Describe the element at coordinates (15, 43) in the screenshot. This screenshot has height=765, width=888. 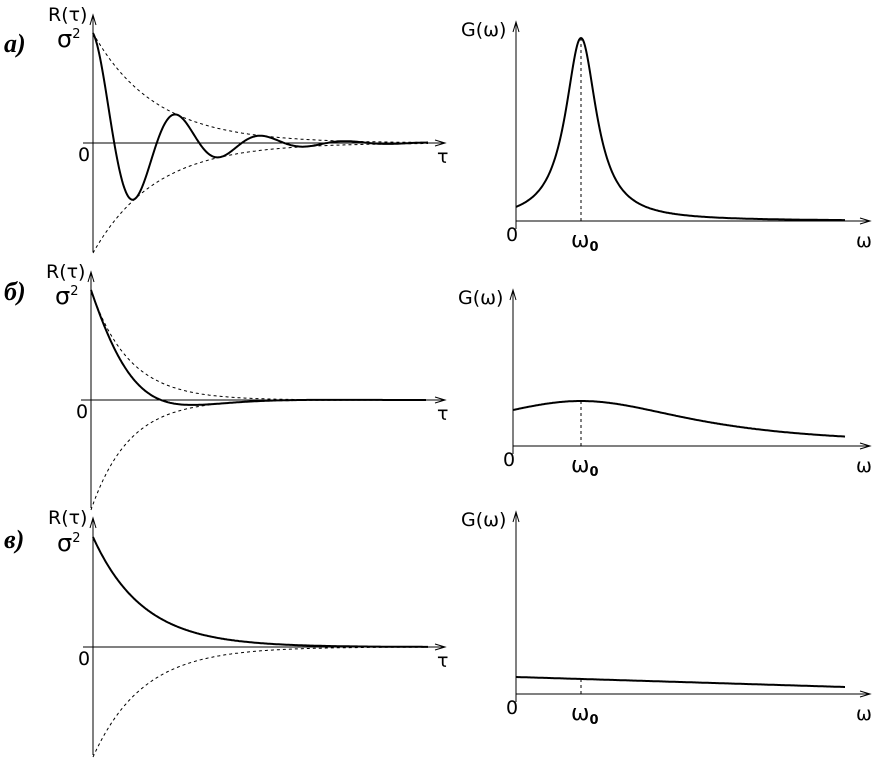
I see `row-label: а)` at that location.